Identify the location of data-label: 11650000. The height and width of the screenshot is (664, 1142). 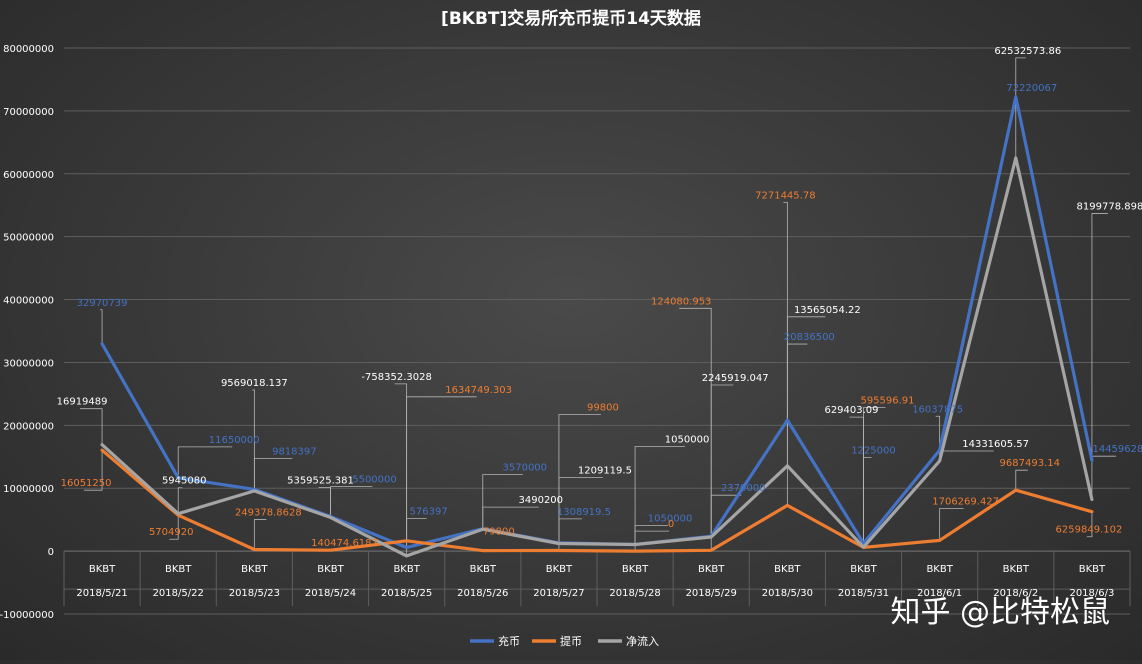
(234, 440).